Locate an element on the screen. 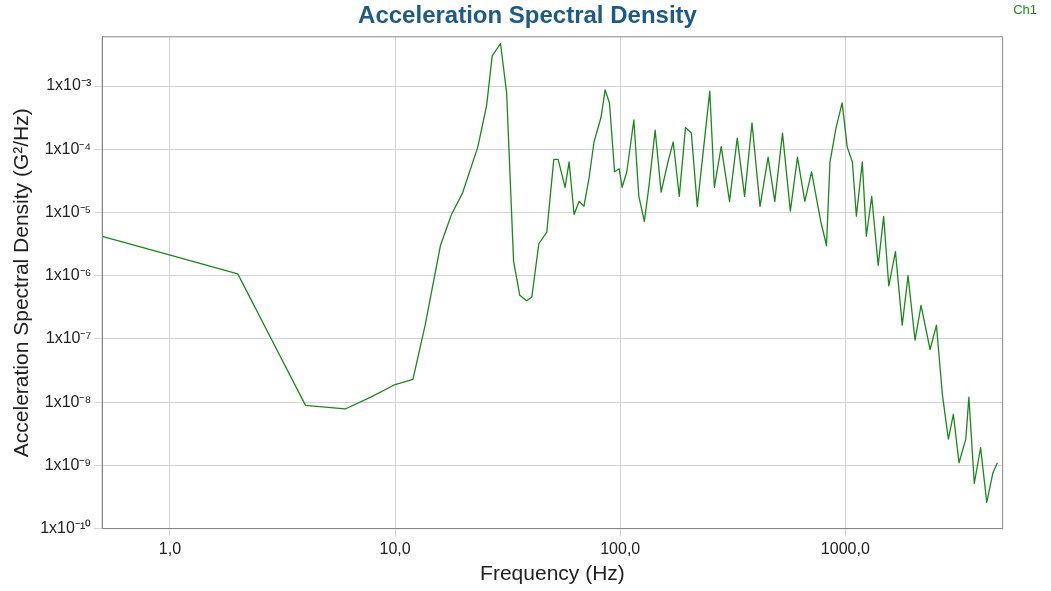 The width and height of the screenshot is (1051, 591). y-tick-label: 1x10⁻⁴ is located at coordinates (68, 148).